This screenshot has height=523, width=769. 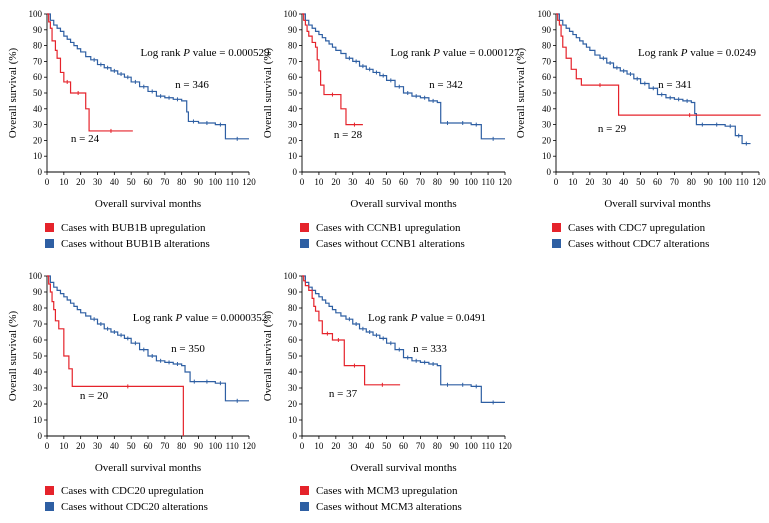 What do you see at coordinates (455, 53) in the screenshot?
I see `log-rank-annotation: Log rank P value = 0.000127` at bounding box center [455, 53].